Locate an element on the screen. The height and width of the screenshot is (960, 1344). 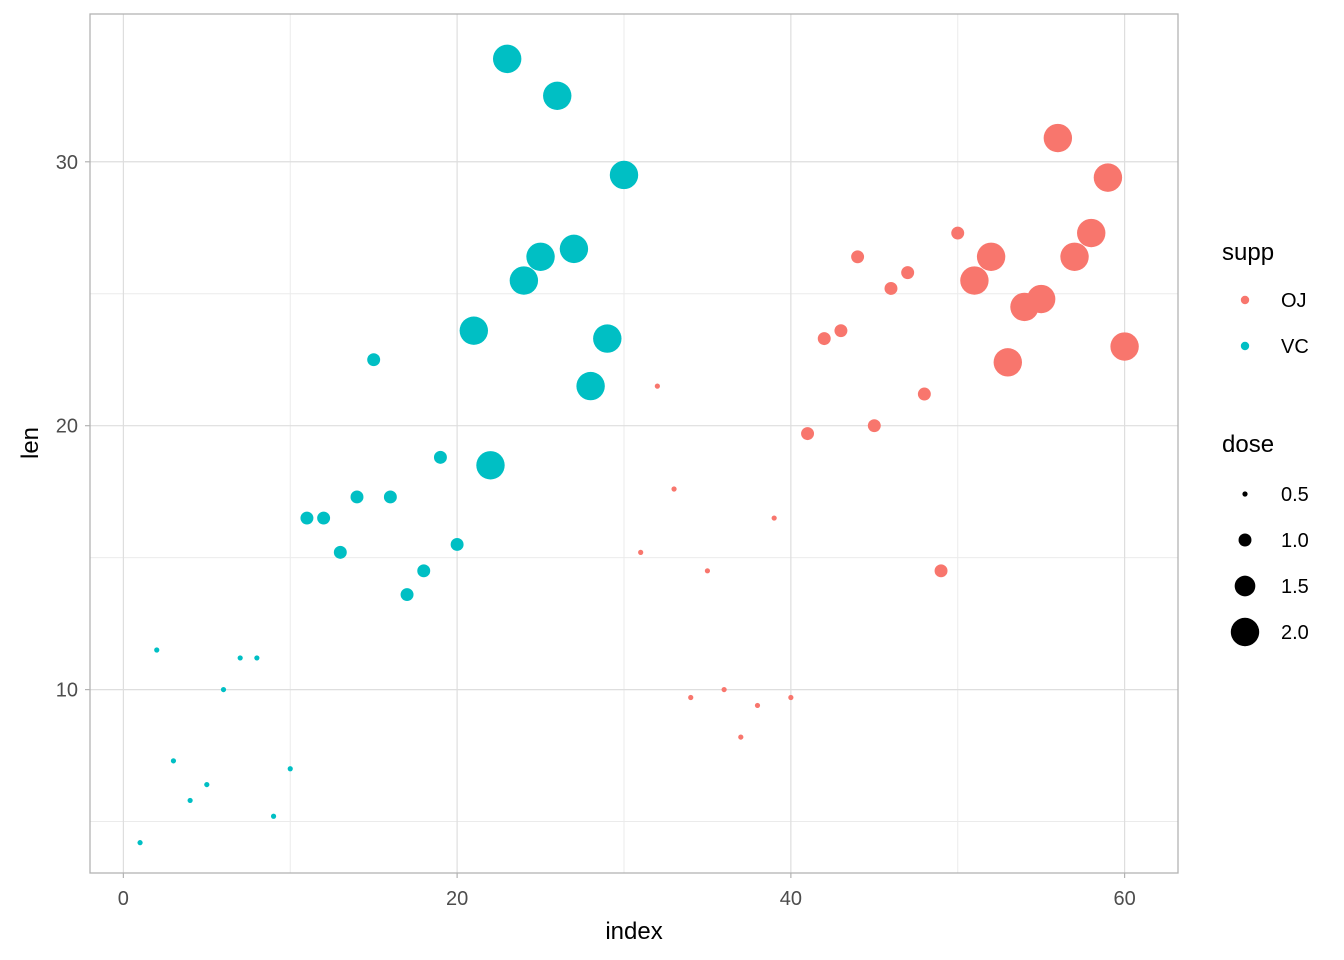
size-legend-title: dose is located at coordinates (1248, 444).